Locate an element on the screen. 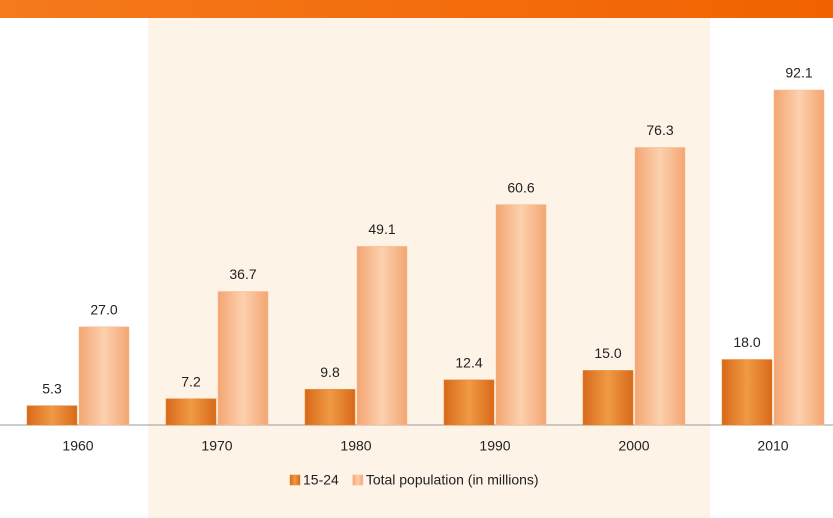 The height and width of the screenshot is (518, 833). data-label: 36.7 is located at coordinates (242, 274).